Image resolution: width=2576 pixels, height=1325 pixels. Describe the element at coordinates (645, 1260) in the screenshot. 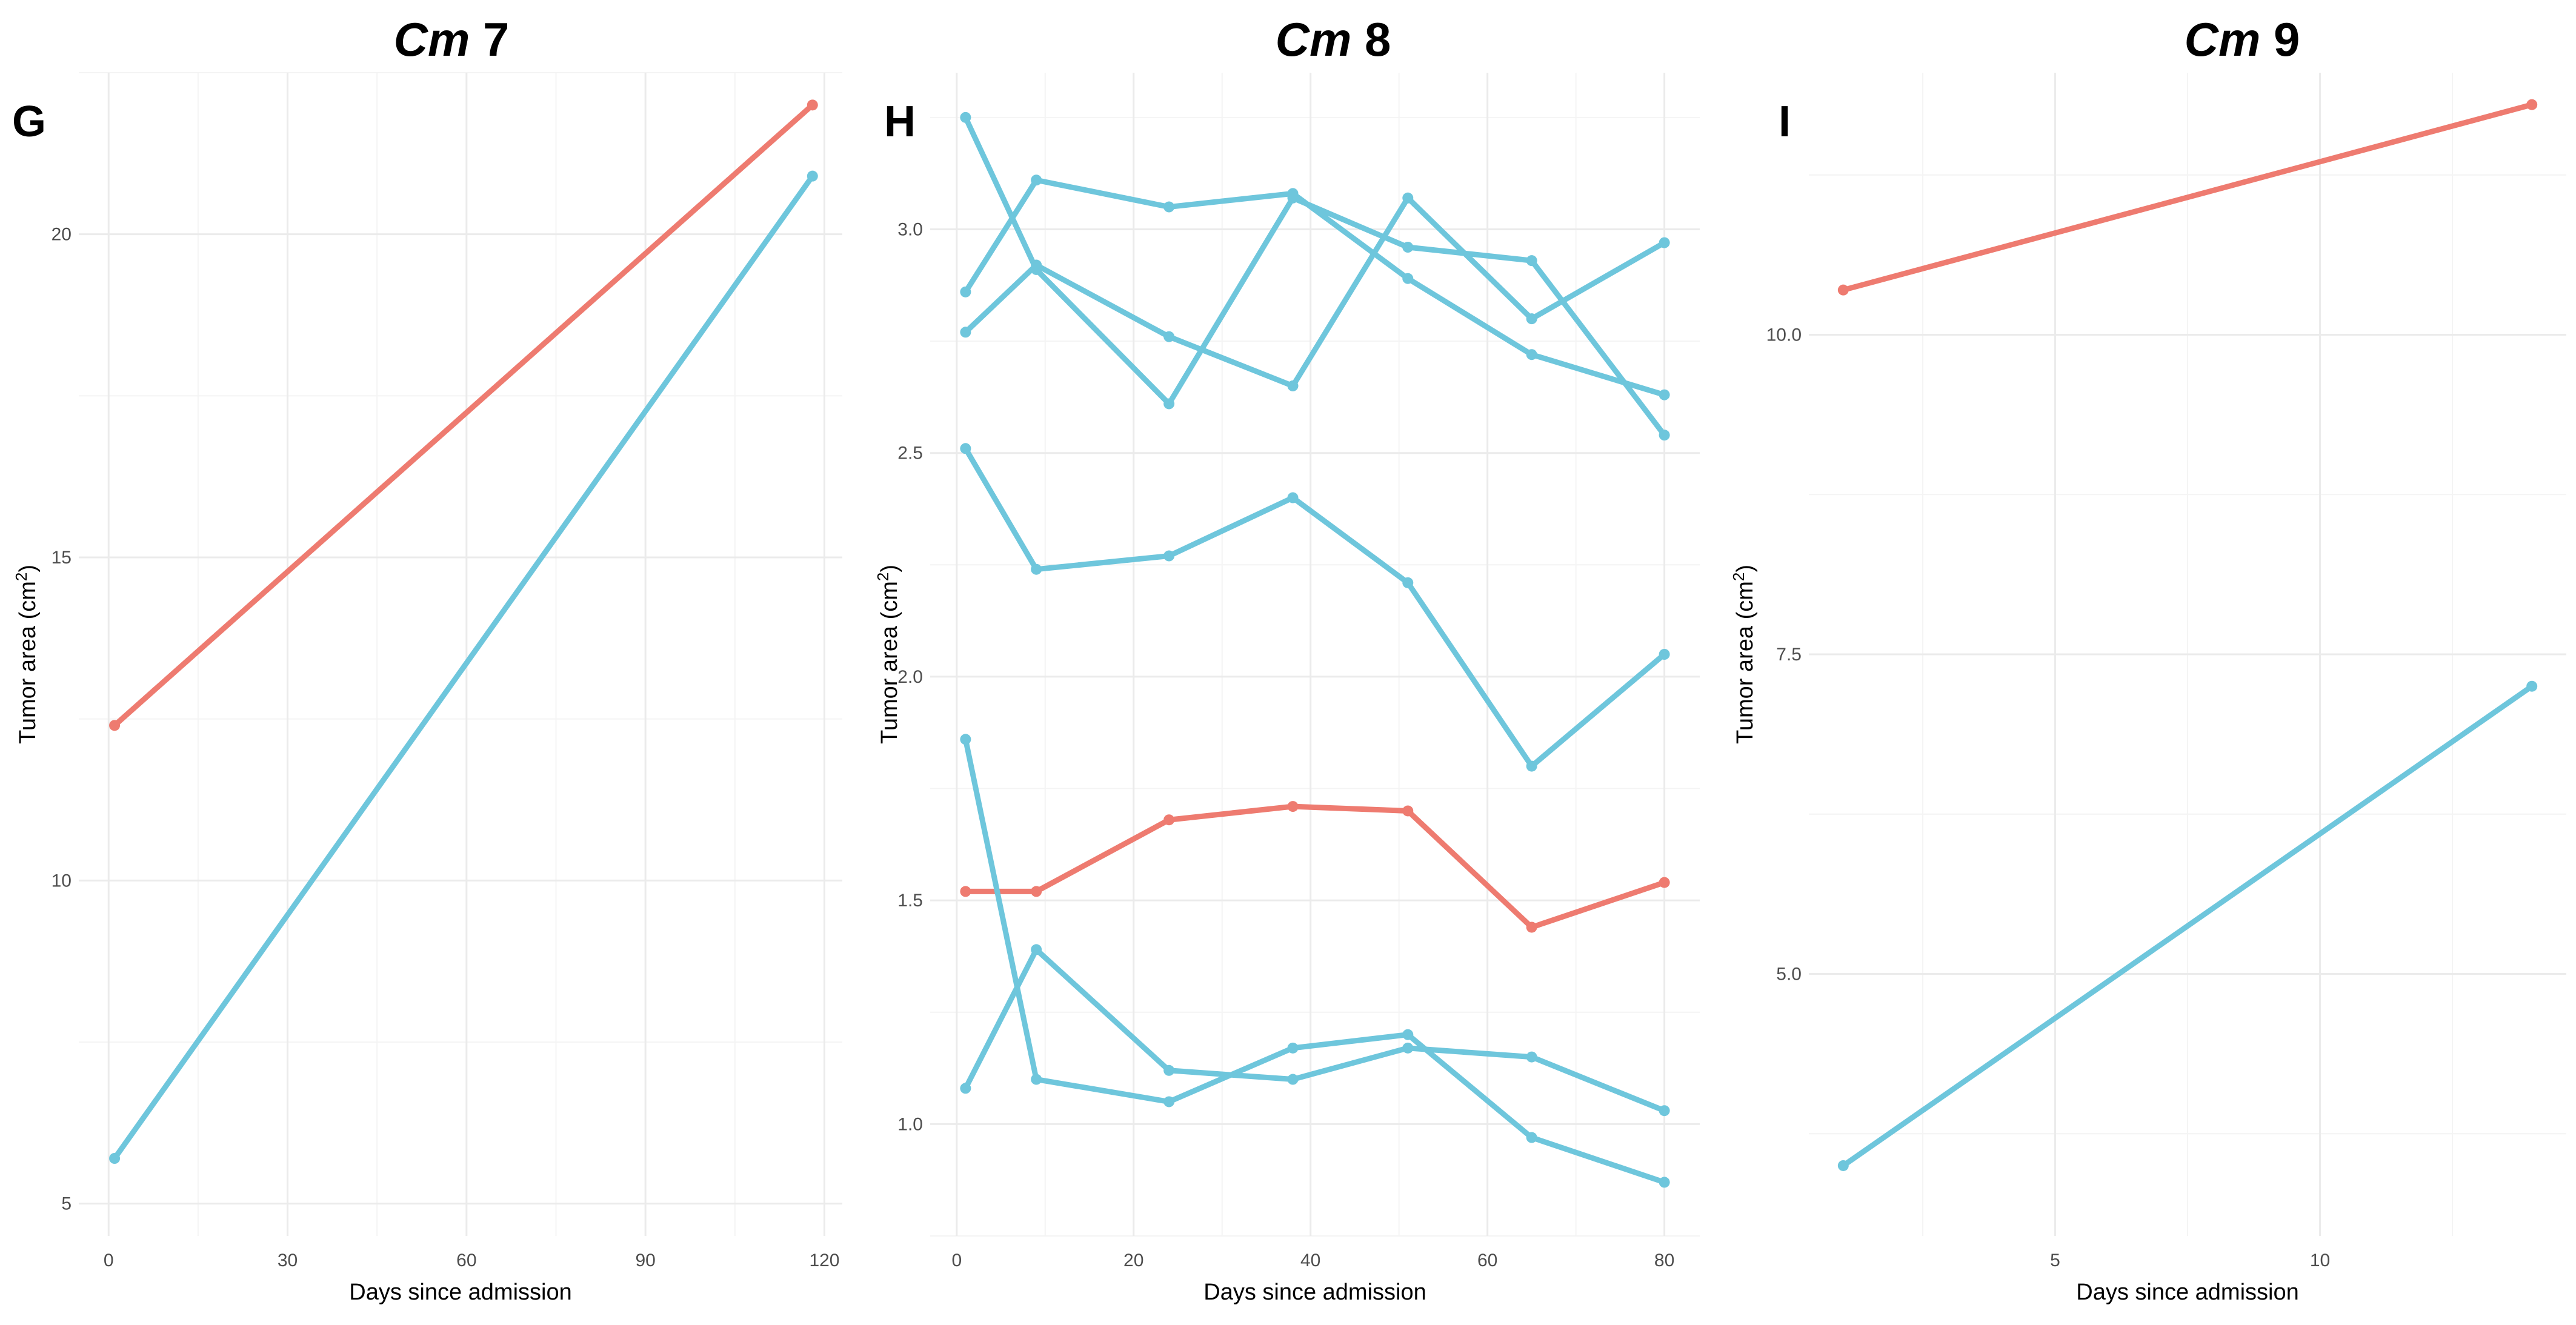

I see `x-tick-label: 90` at that location.